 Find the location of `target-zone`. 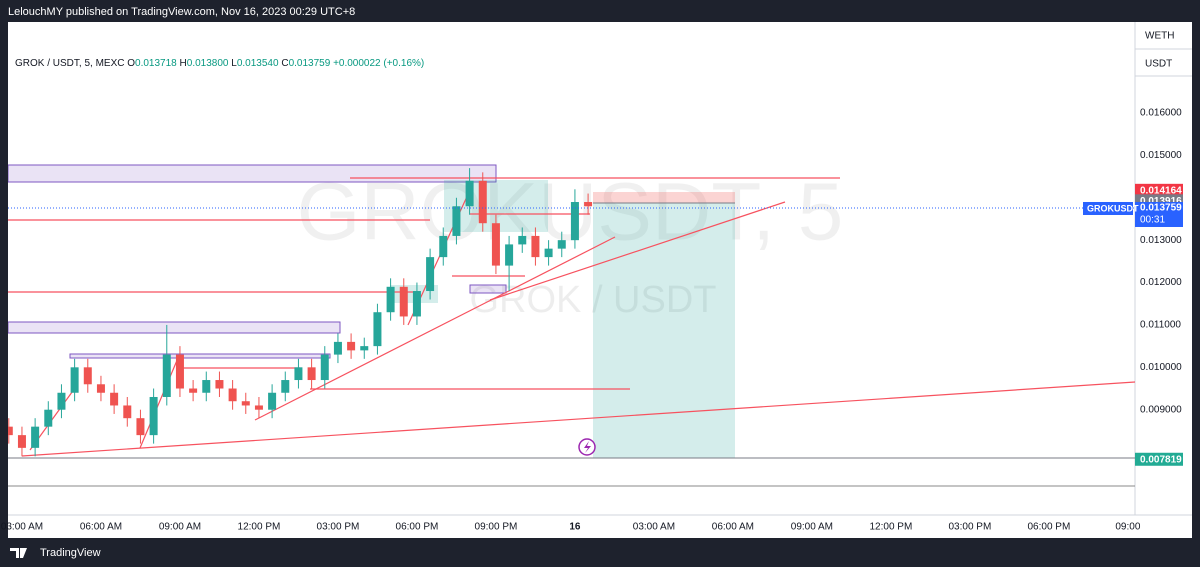

target-zone is located at coordinates (664, 330).